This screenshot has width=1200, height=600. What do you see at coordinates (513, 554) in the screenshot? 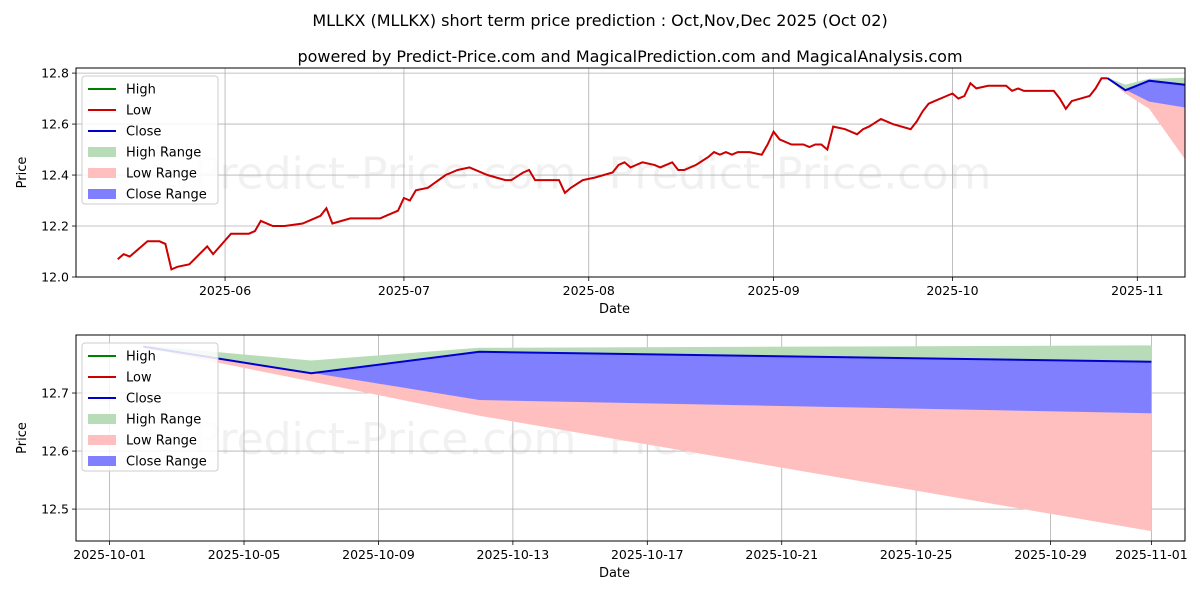
I see `x-tick-label: 2025-10-13` at bounding box center [513, 554].